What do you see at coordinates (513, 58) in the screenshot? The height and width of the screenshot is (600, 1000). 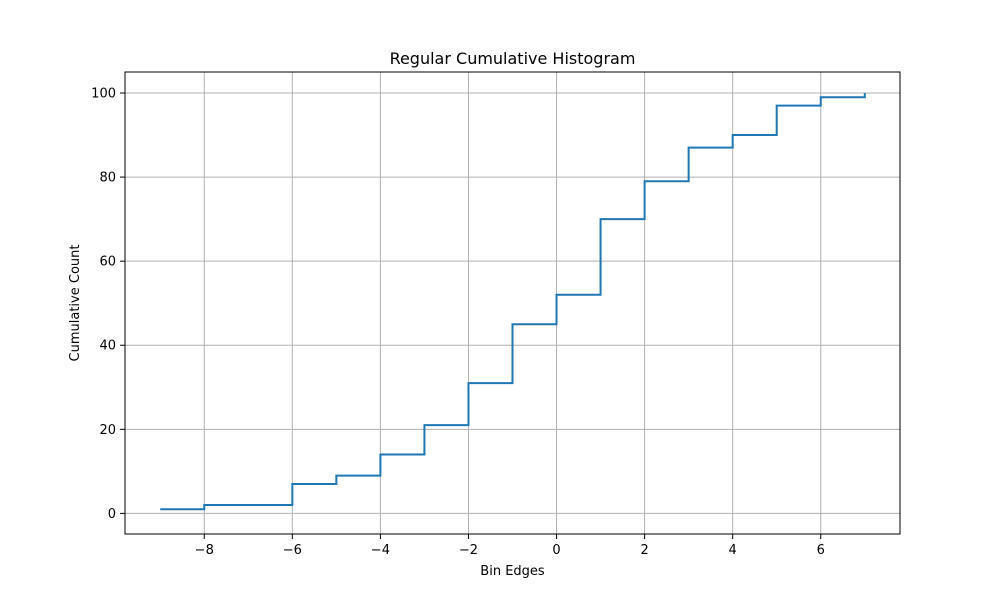 I see `chart-title: Regular Cumulative Histogram` at bounding box center [513, 58].